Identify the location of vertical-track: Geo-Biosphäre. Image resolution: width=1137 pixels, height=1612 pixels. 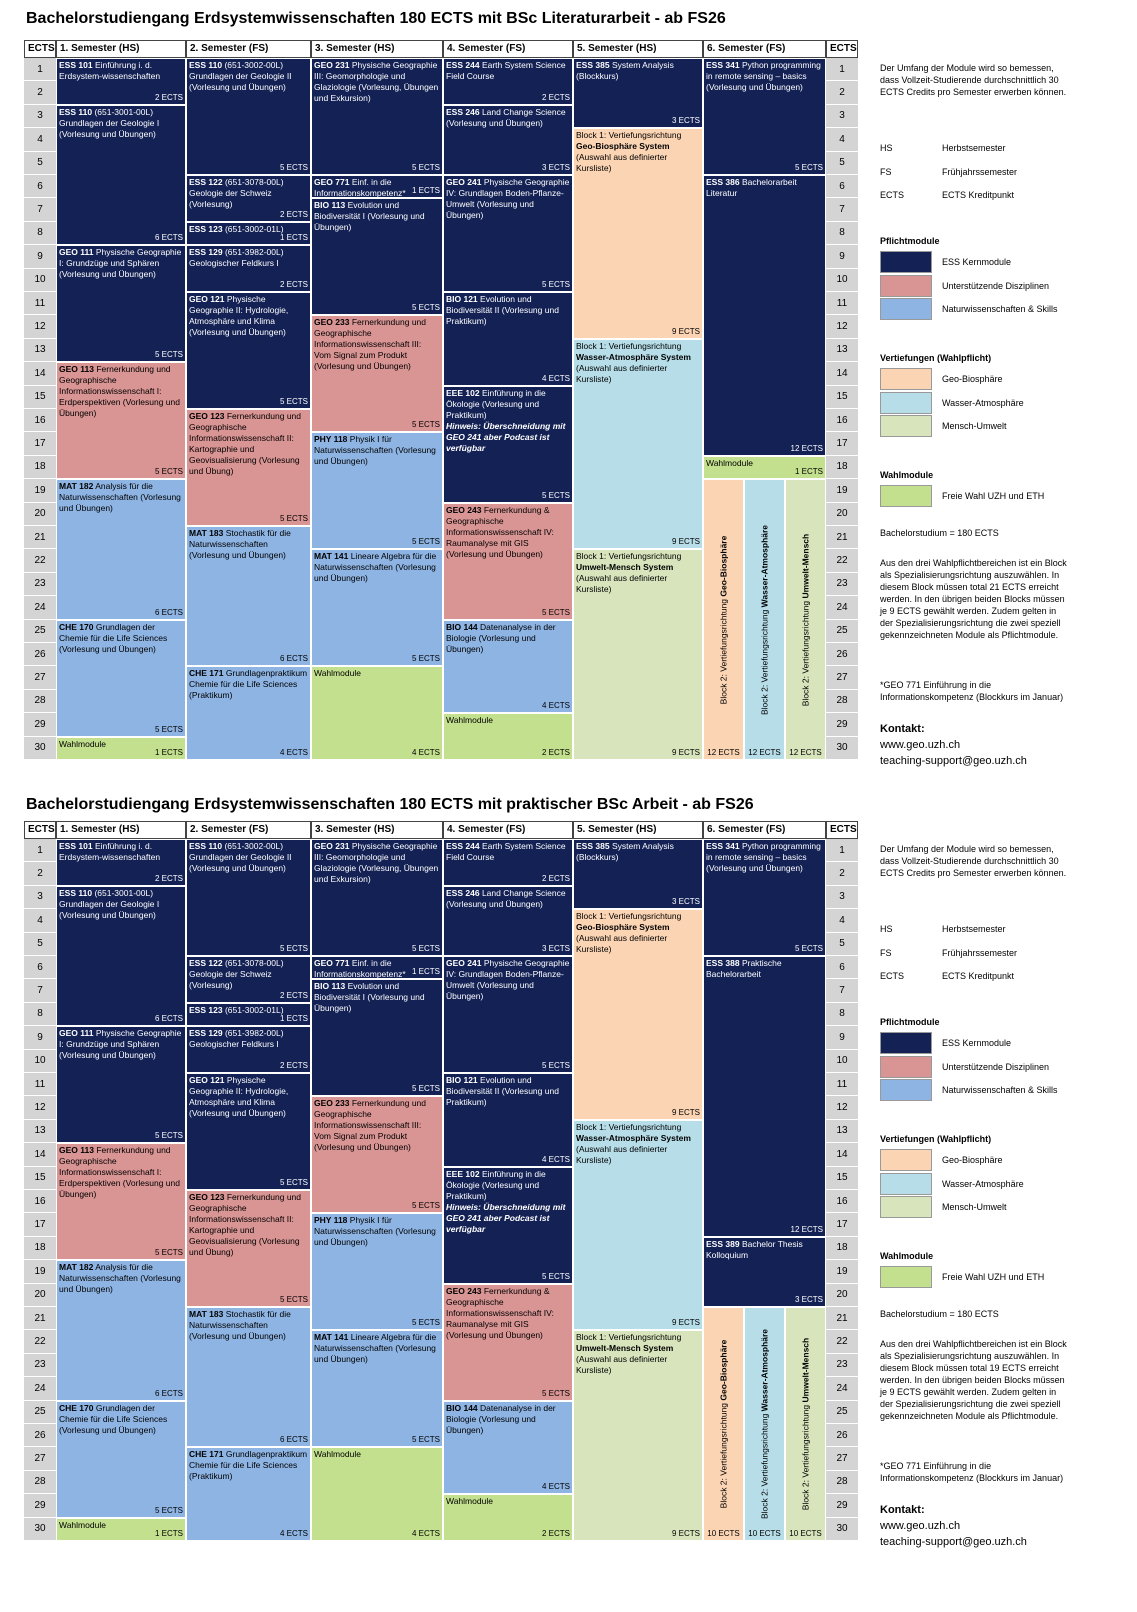
(723, 566).